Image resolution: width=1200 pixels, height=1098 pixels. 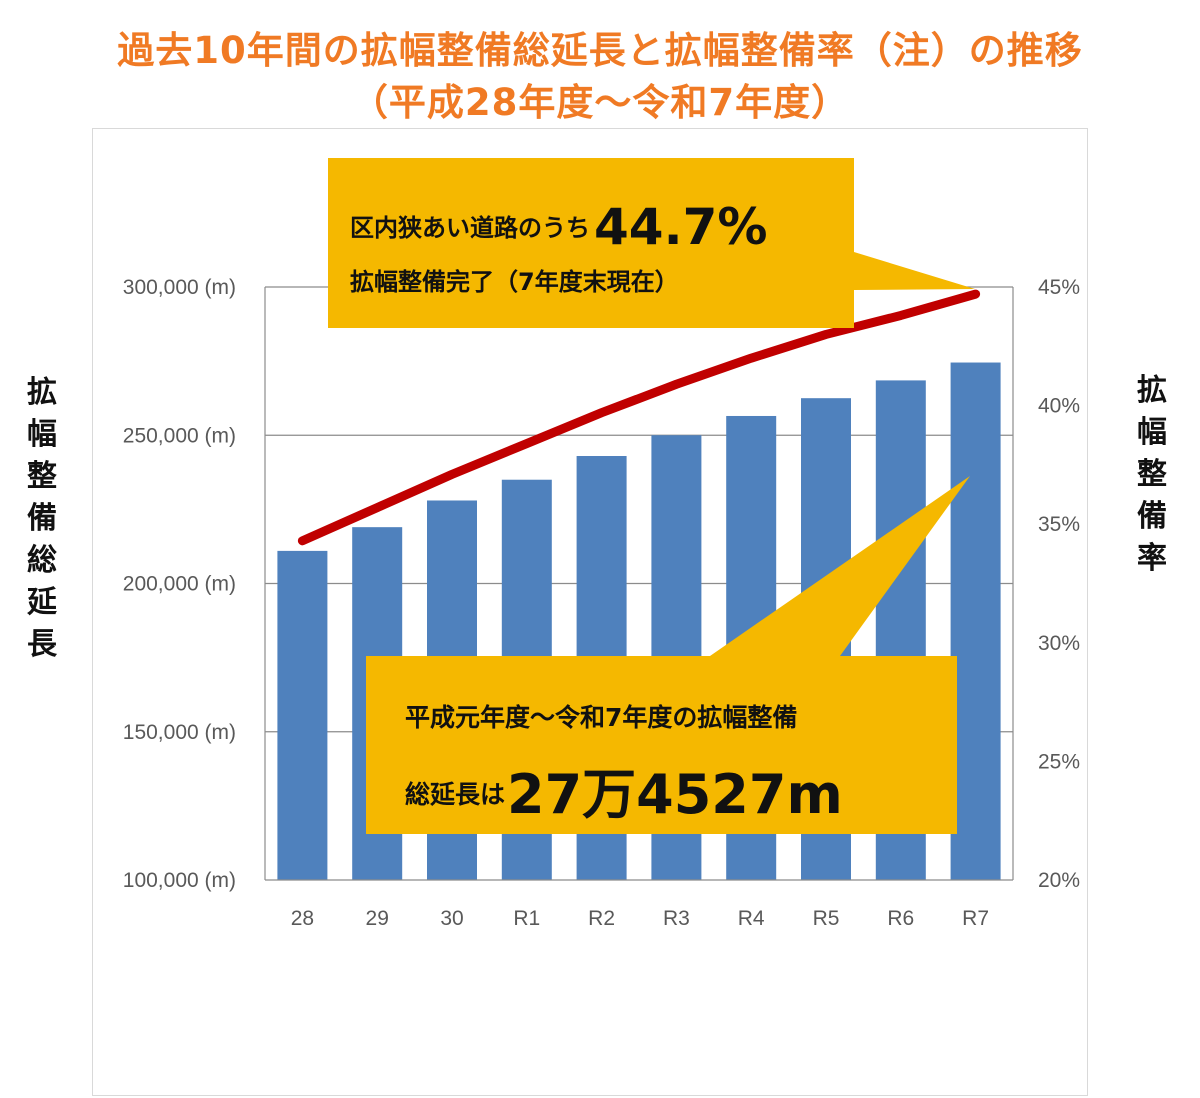 I want to click on callout-top-line2: 拡幅整備完了（7年度末現在）, so click(x=514, y=282).